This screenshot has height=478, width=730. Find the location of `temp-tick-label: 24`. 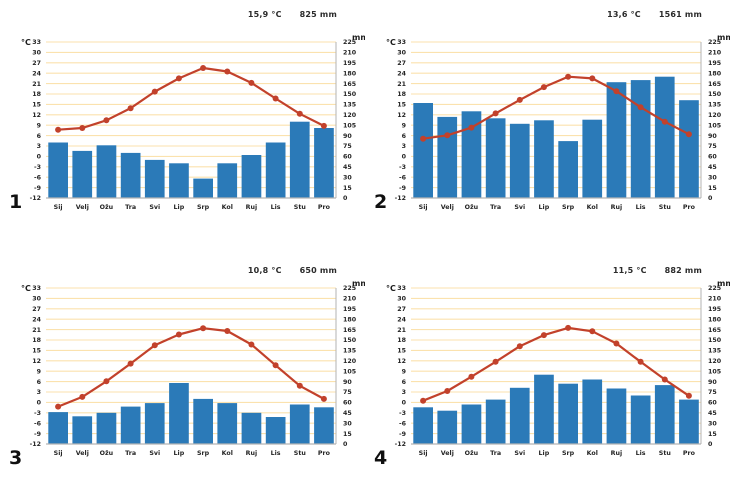

temp-tick-label: 24 is located at coordinates (36, 319).